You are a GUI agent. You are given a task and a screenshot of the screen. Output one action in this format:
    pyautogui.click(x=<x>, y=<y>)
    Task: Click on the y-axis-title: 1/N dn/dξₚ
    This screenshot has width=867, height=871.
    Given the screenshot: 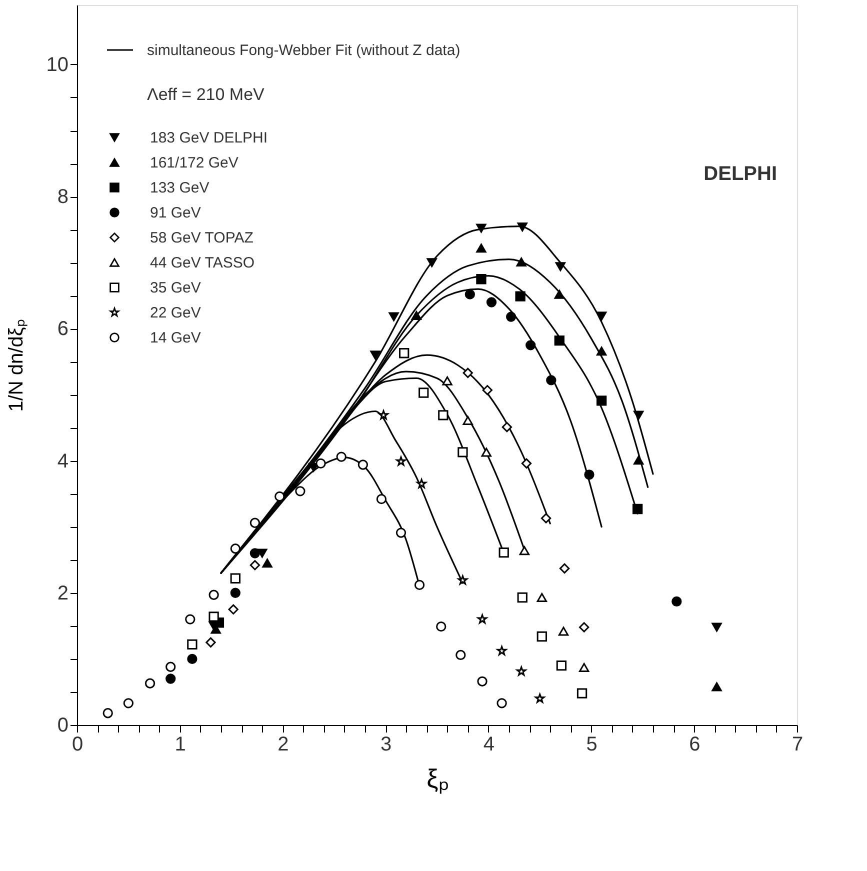 What is the action you would take?
    pyautogui.click(x=16, y=365)
    